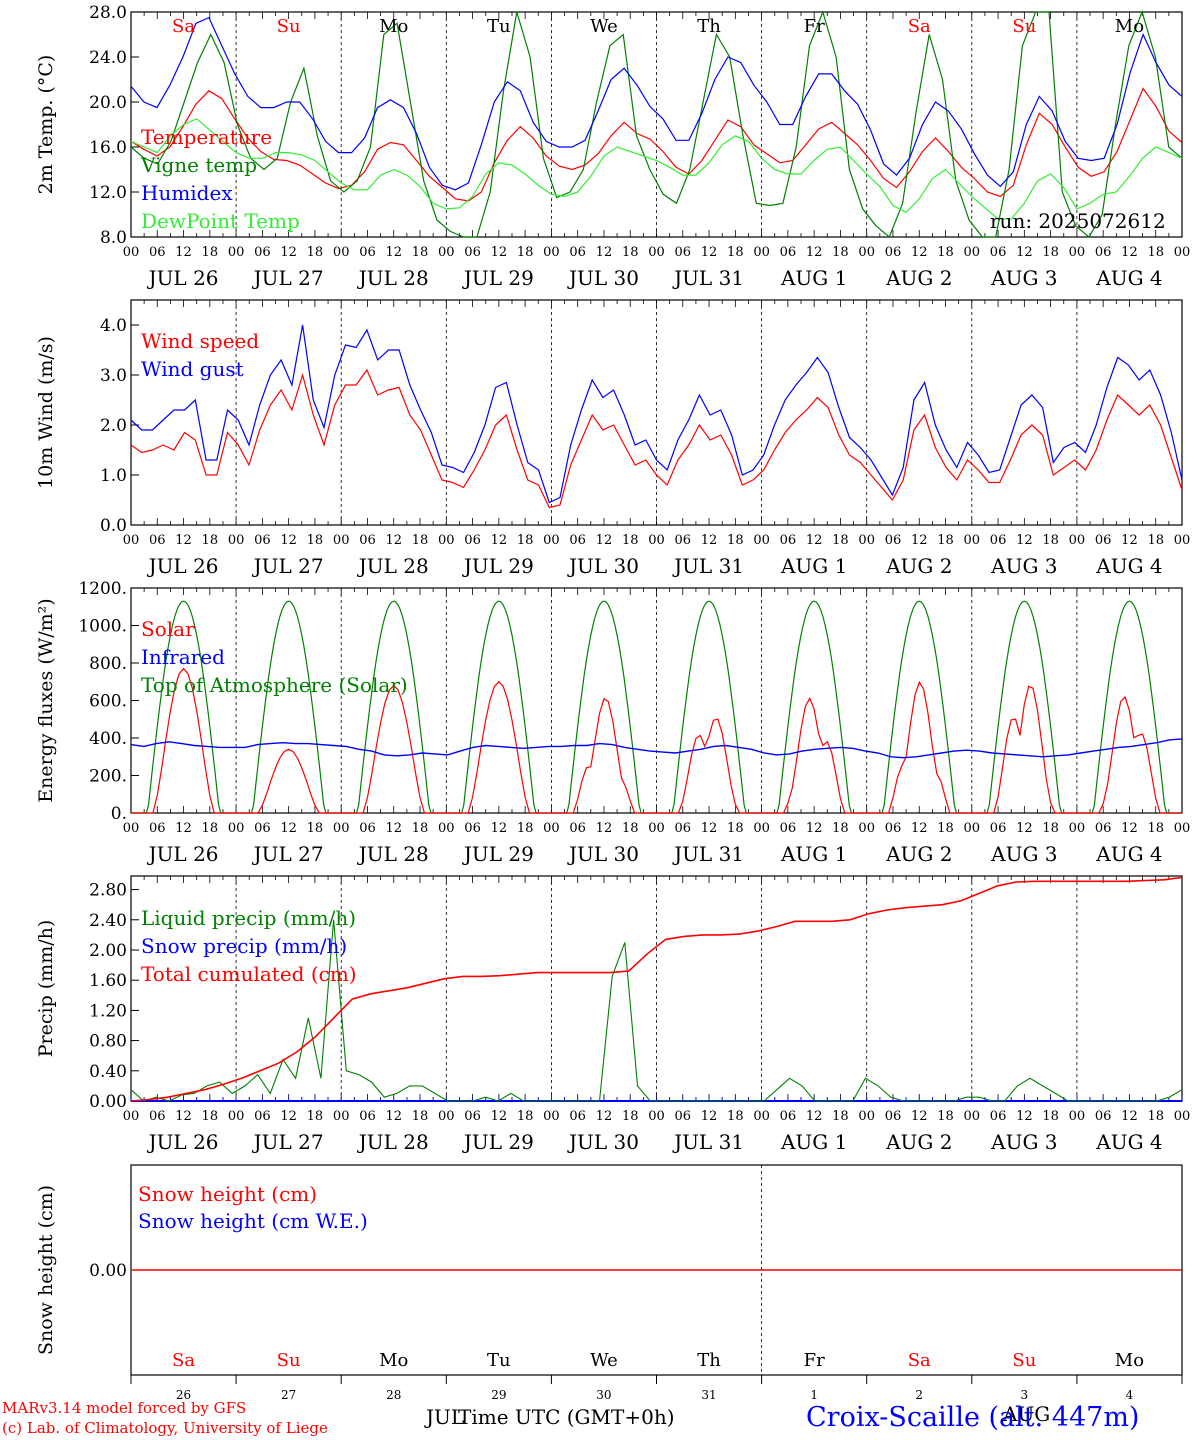 This screenshot has height=1440, width=1194. I want to click on panel-3-ytick-label: 1.20, so click(108, 1011).